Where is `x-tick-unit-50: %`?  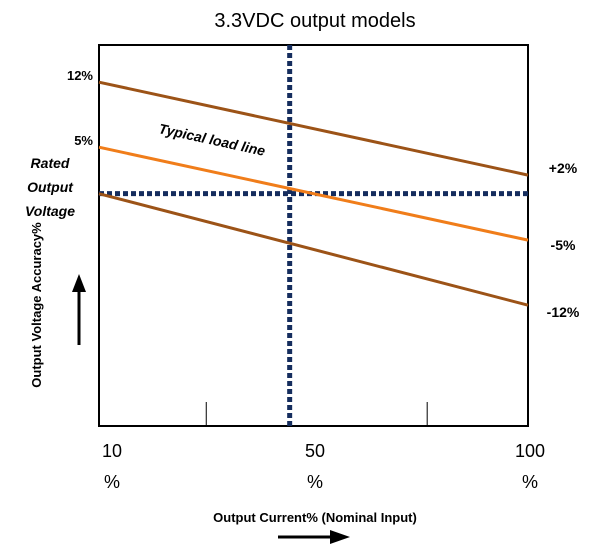
x-tick-unit-50: % is located at coordinates (315, 482).